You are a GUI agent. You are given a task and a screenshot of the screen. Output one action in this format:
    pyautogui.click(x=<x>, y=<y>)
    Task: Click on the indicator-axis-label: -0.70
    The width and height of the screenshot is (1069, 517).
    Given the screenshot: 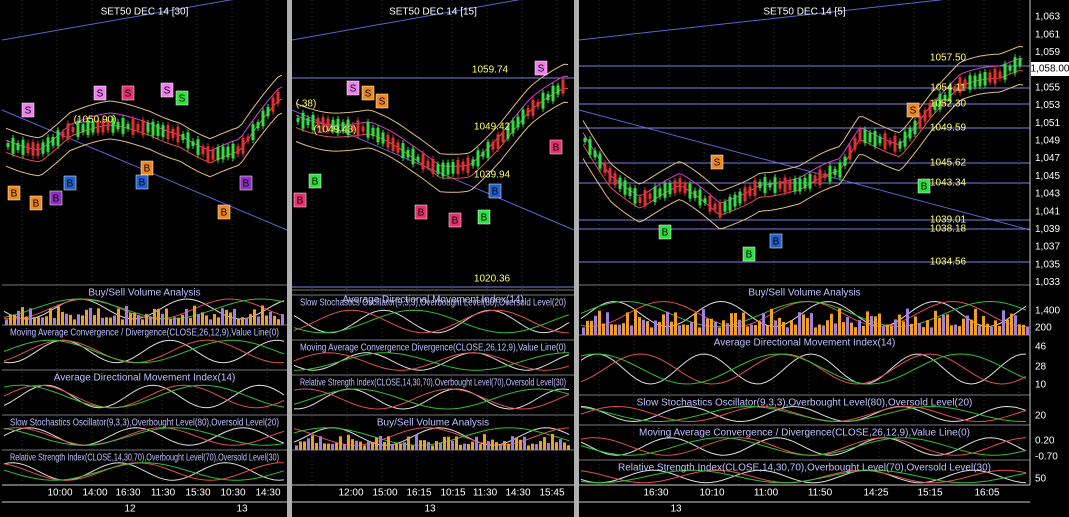 What is the action you would take?
    pyautogui.click(x=1046, y=457)
    